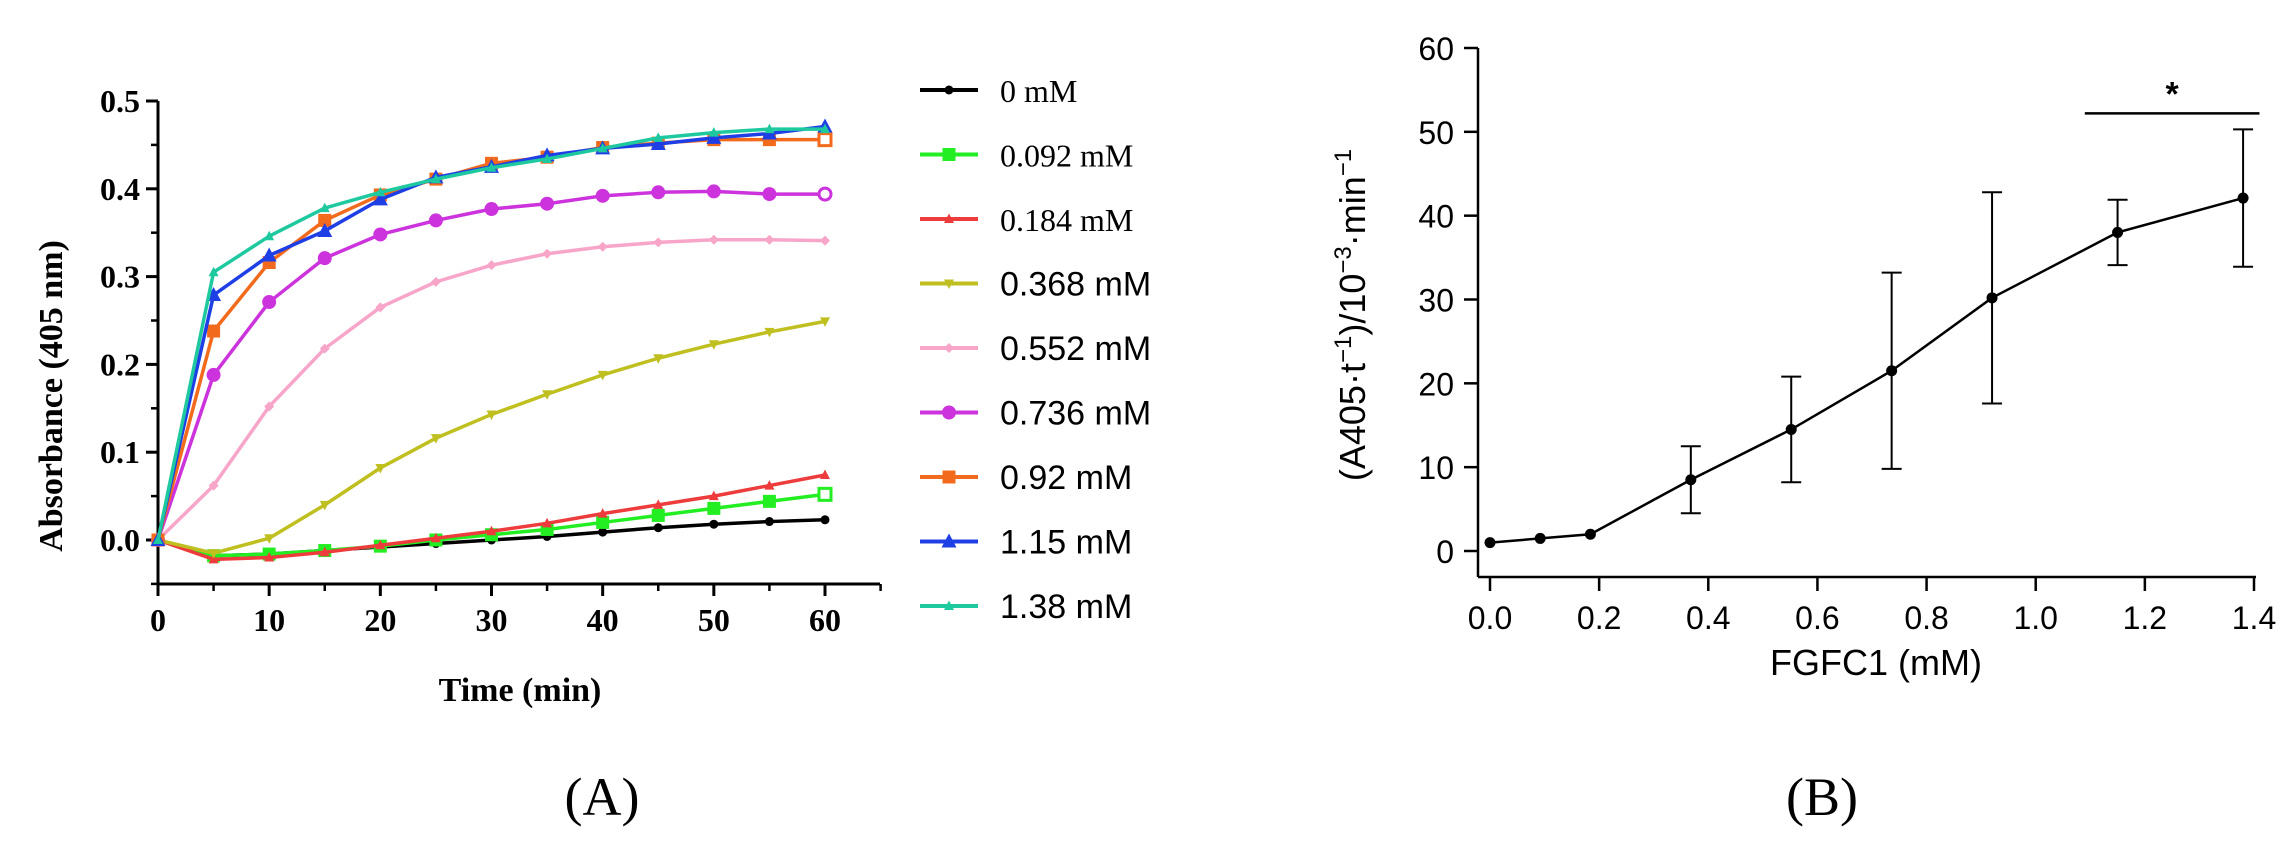 The width and height of the screenshot is (2291, 848). What do you see at coordinates (1352, 305) in the screenshot?
I see `y-label-part-2: )/10` at bounding box center [1352, 305].